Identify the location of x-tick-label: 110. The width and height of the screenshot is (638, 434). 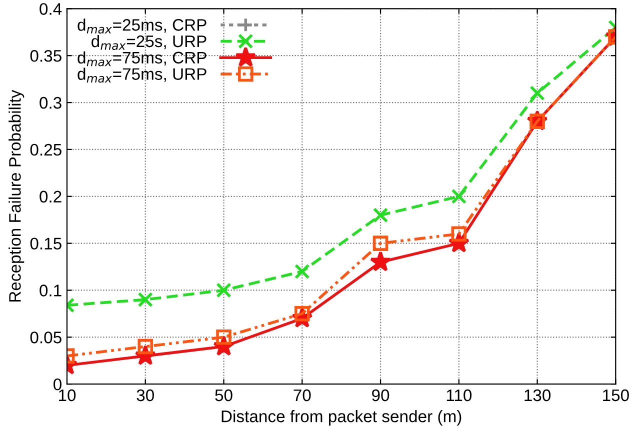
(459, 395).